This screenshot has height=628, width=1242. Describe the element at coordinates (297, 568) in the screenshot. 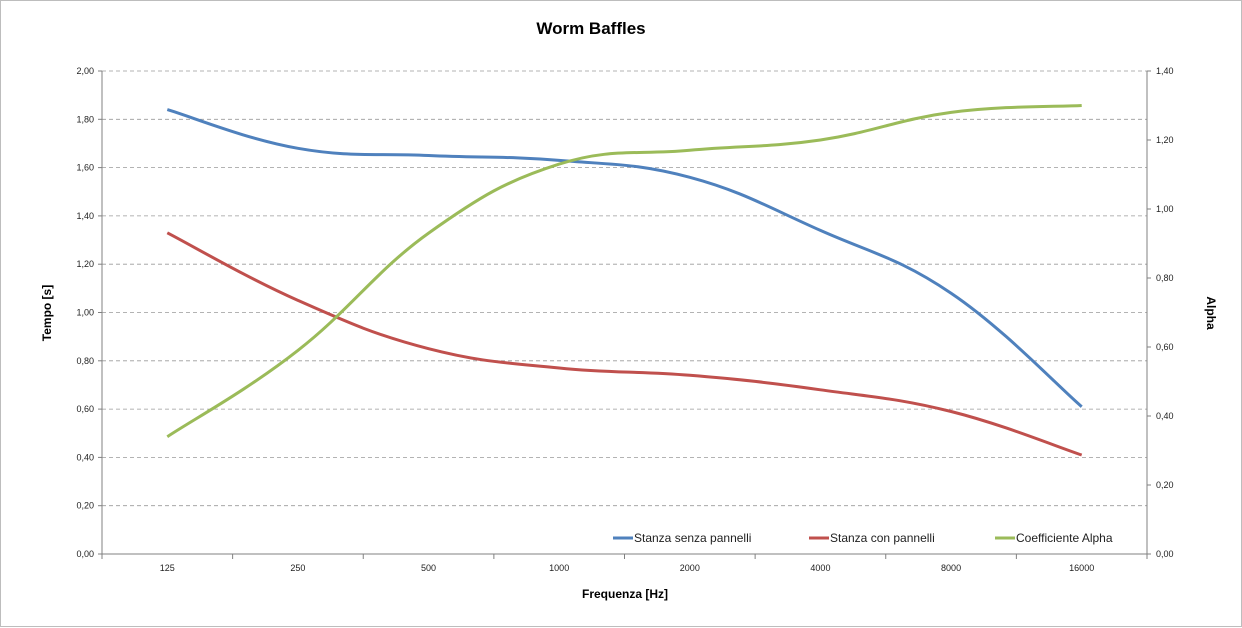

I see `x-tick-label: 250` at that location.